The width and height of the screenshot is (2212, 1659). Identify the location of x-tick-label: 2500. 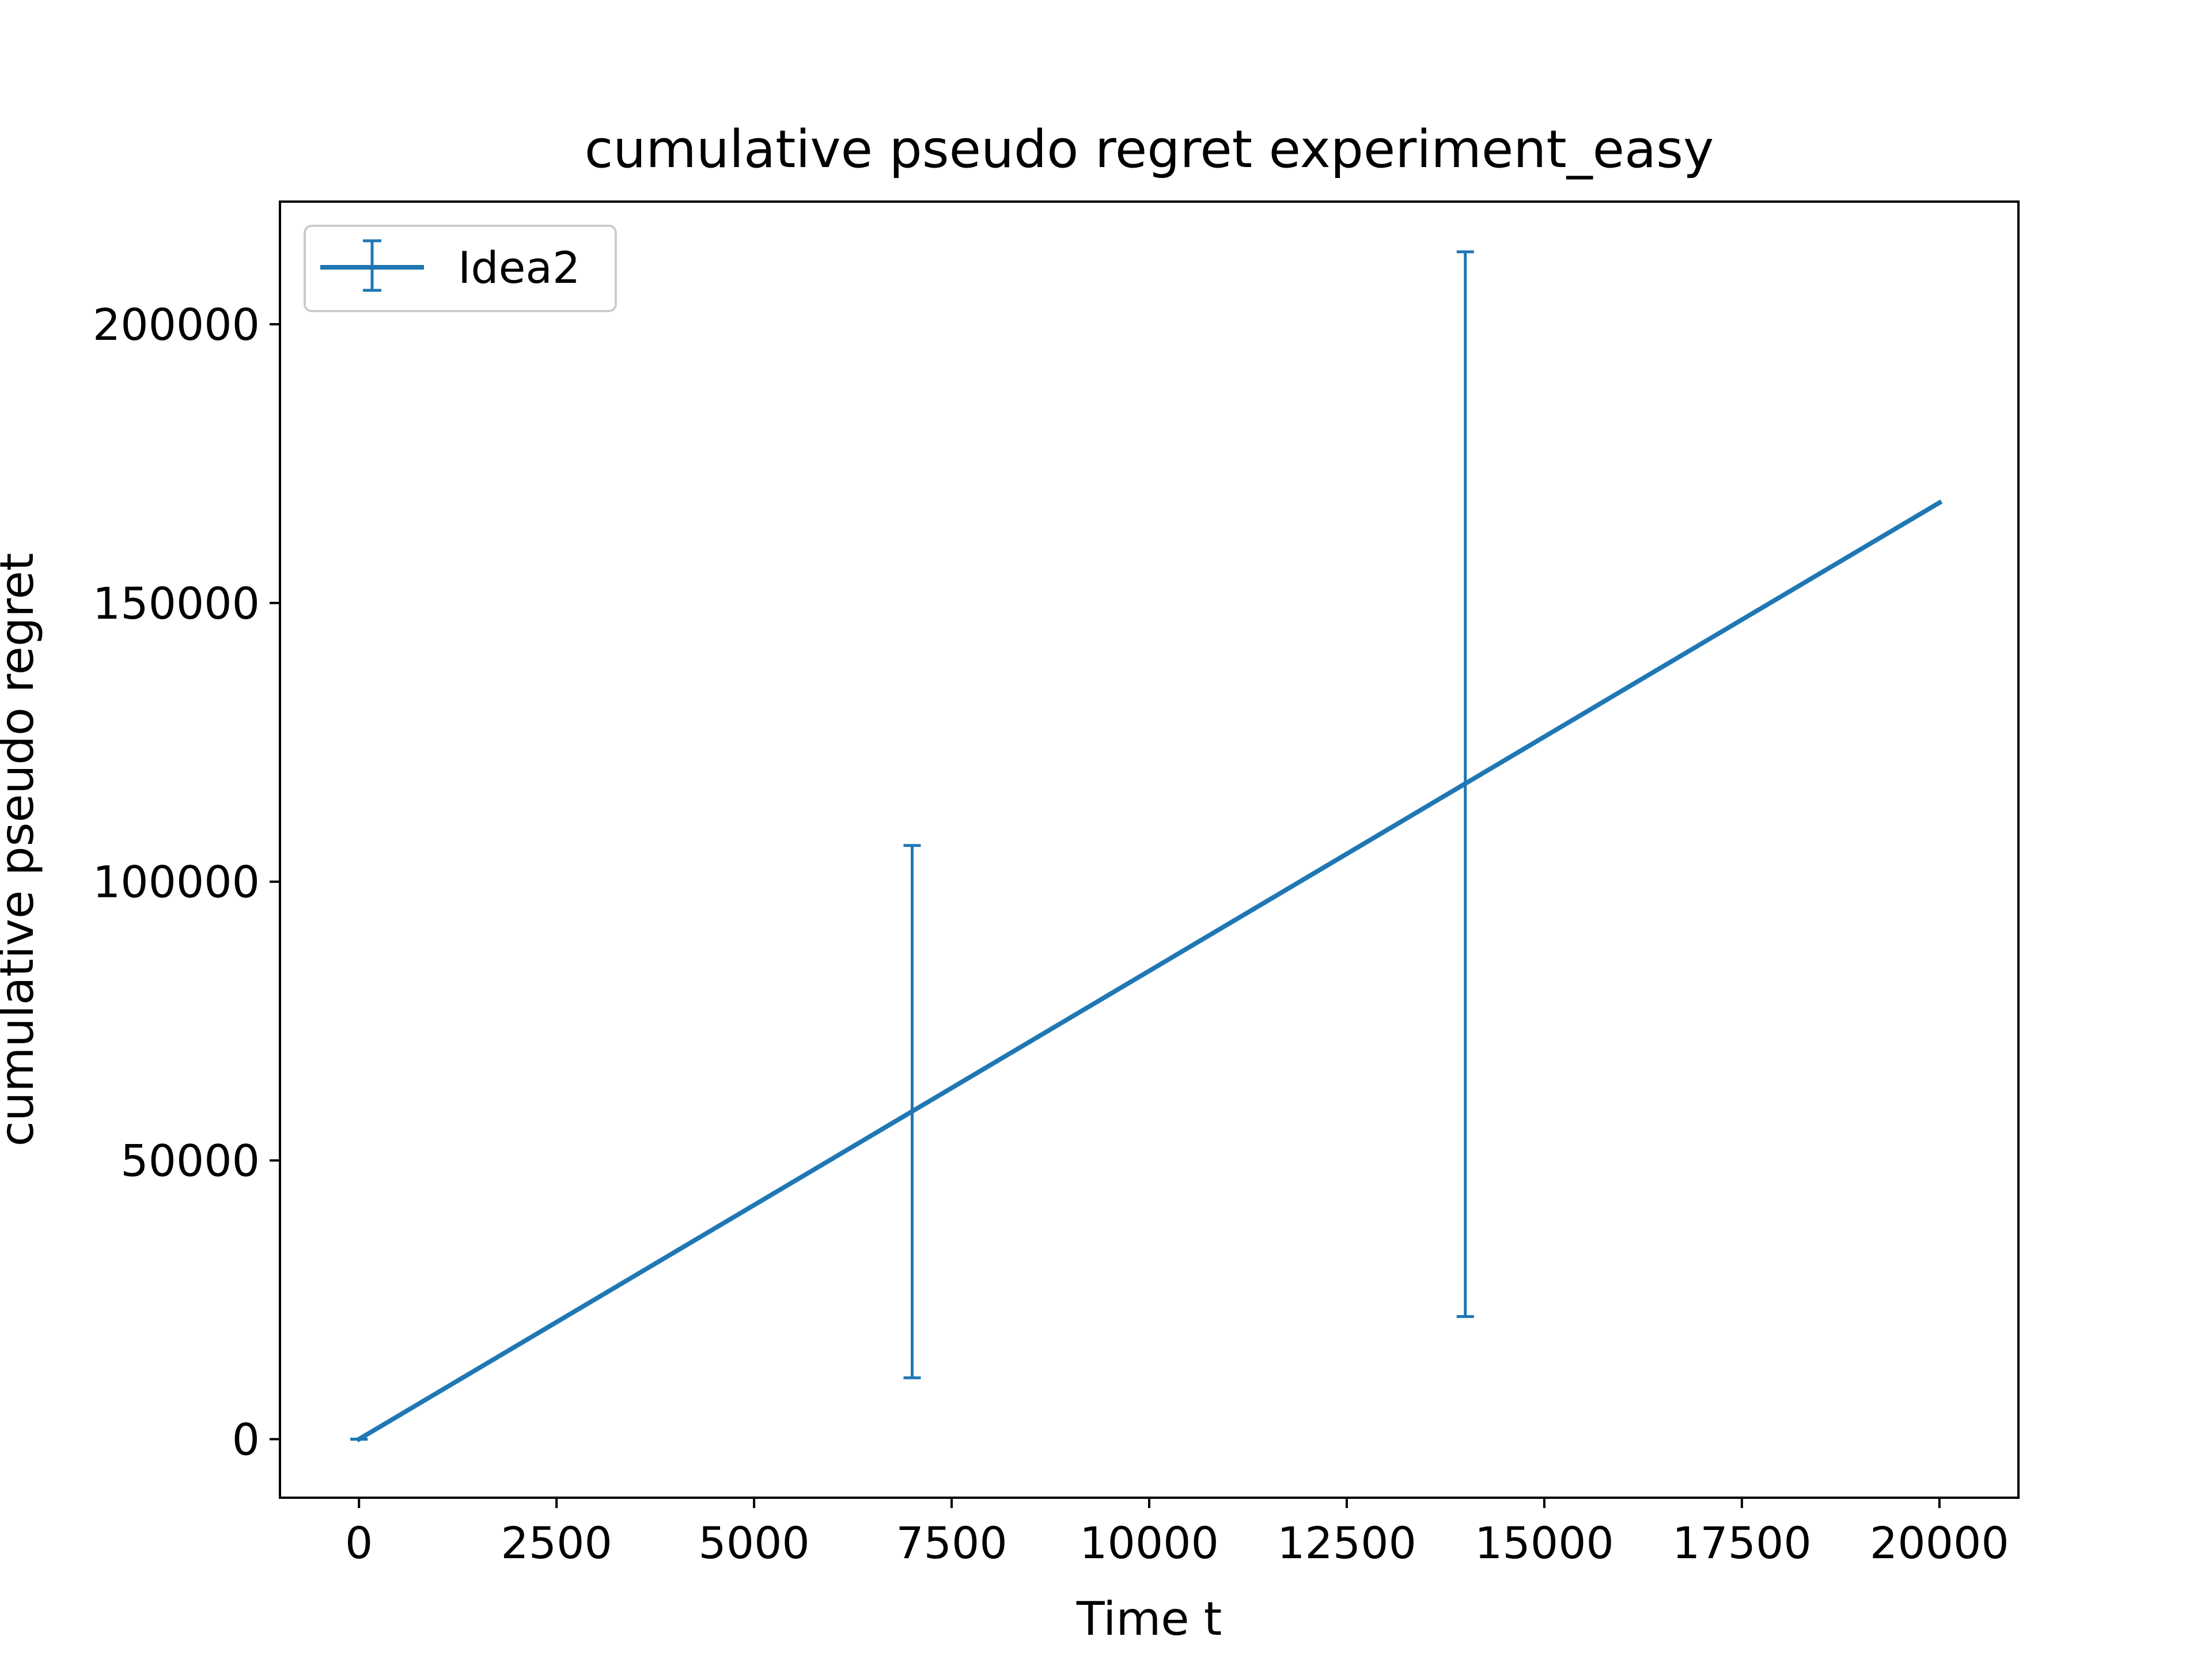
(556, 1543).